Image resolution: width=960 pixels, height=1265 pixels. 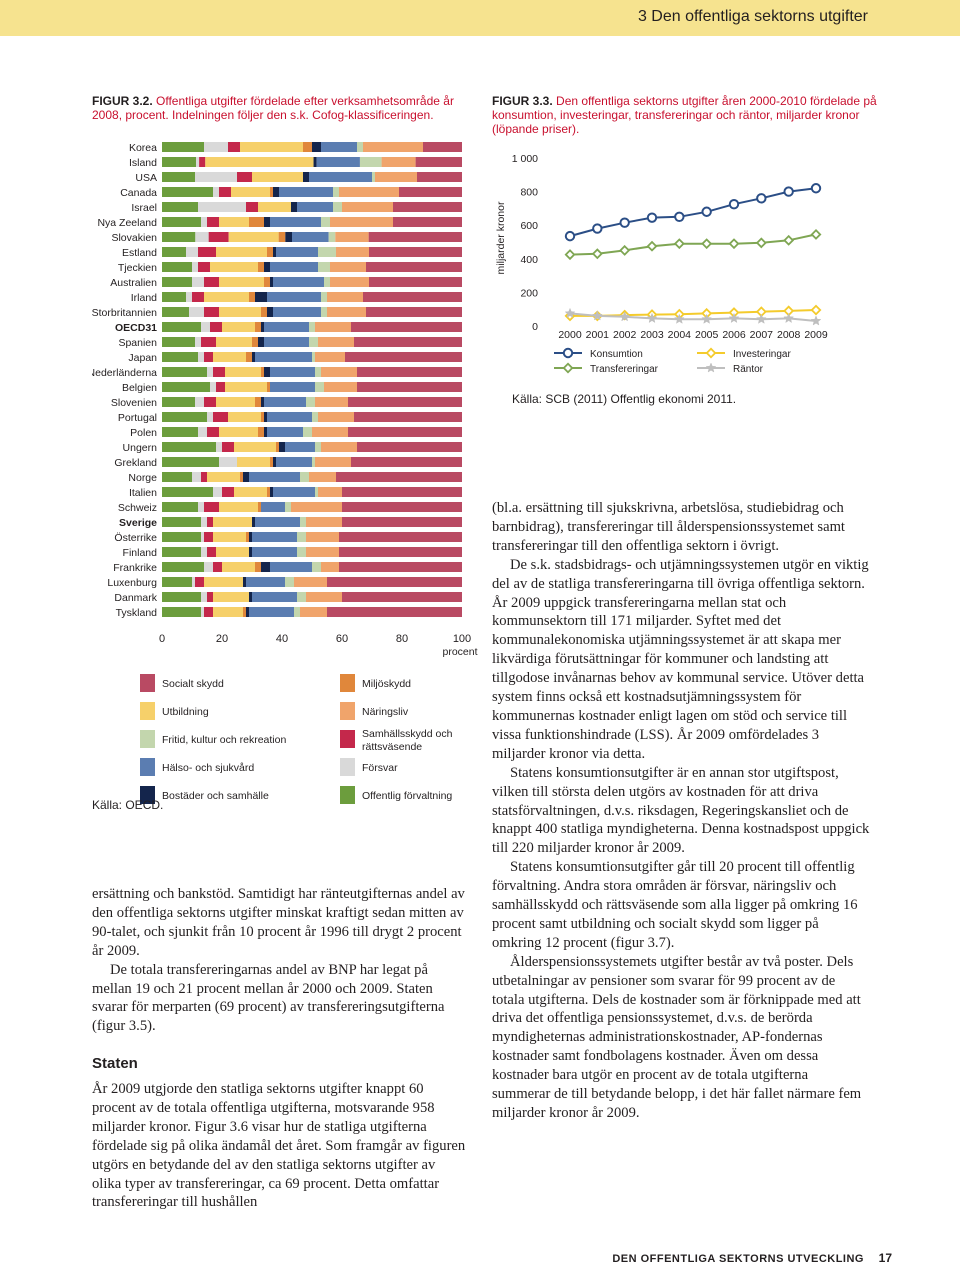 What do you see at coordinates (134, 238) in the screenshot?
I see `category-label: Slovakien` at bounding box center [134, 238].